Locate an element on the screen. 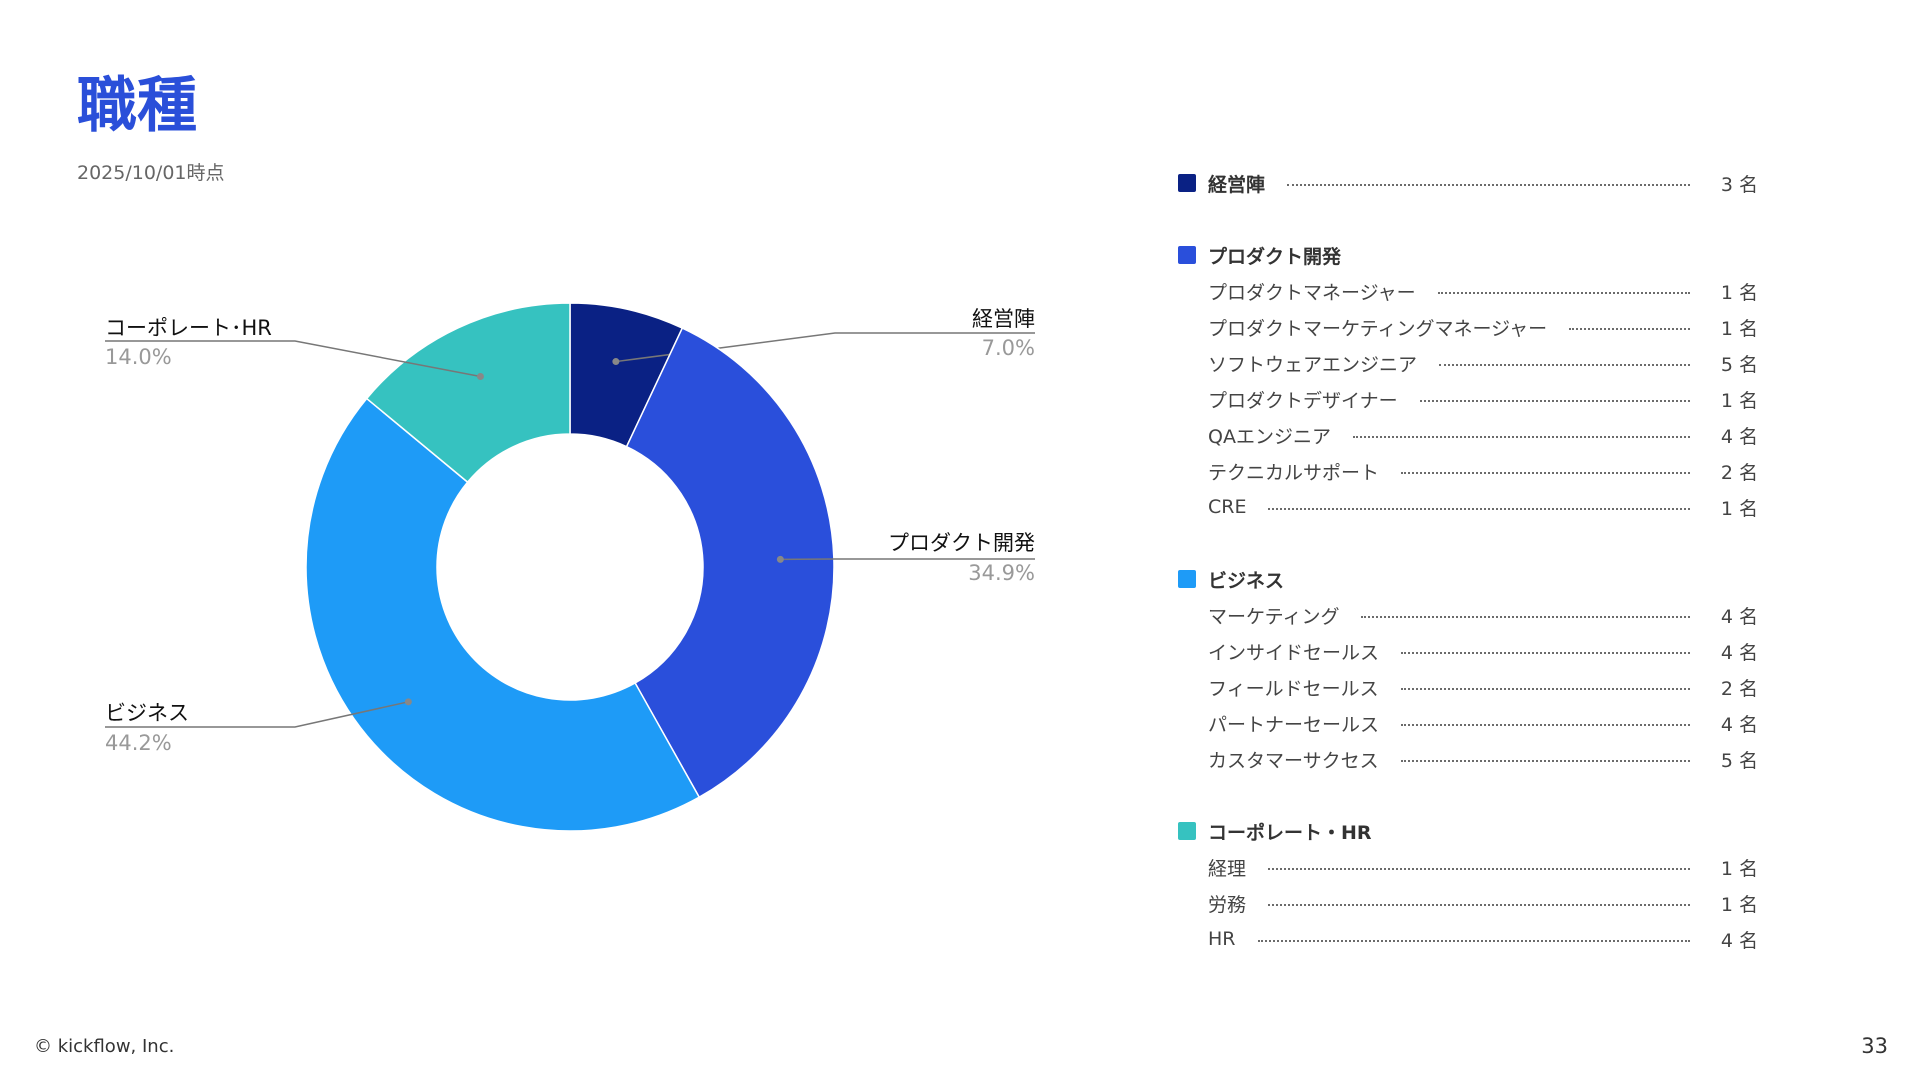 This screenshot has height=1080, width=1920. legend-swatch-product is located at coordinates (1187, 255).